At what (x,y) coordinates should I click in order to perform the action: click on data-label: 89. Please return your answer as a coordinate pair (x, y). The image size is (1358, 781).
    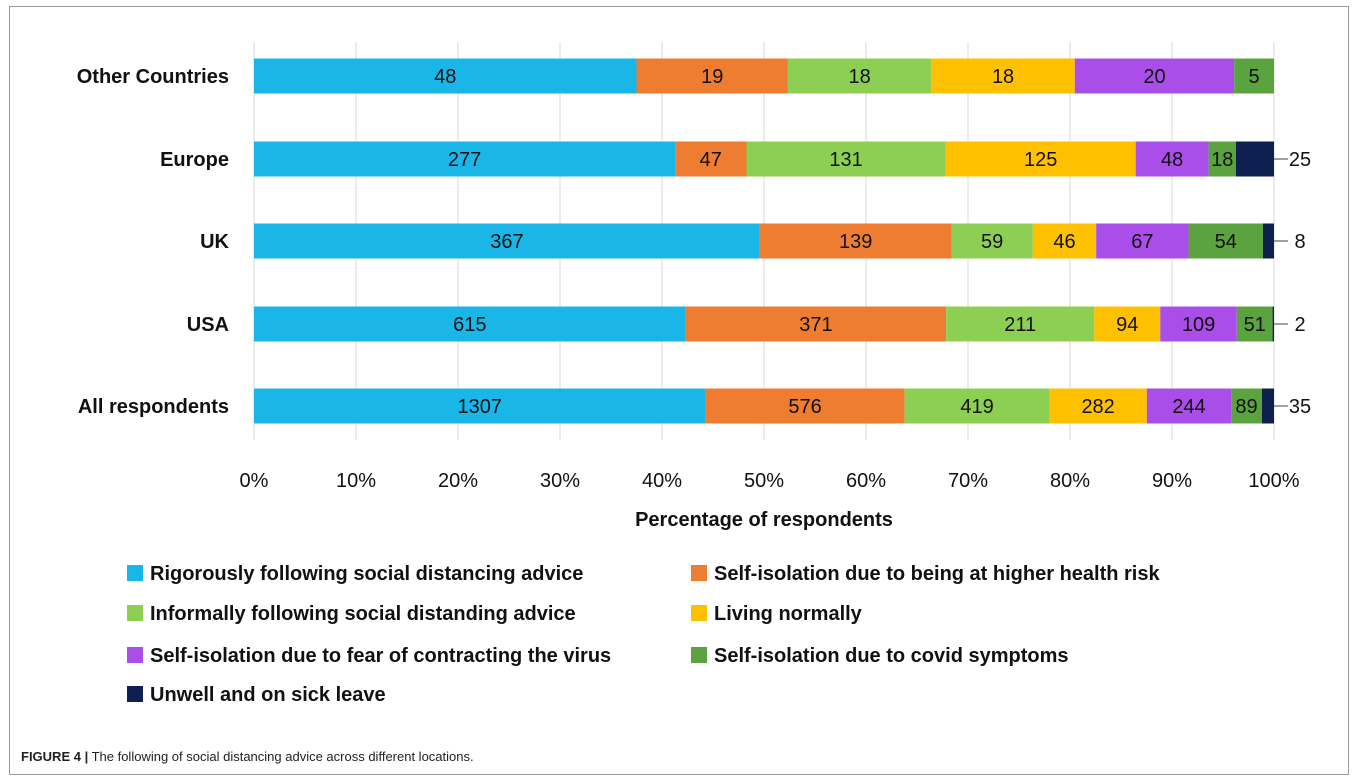
    Looking at the image, I should click on (1246, 407).